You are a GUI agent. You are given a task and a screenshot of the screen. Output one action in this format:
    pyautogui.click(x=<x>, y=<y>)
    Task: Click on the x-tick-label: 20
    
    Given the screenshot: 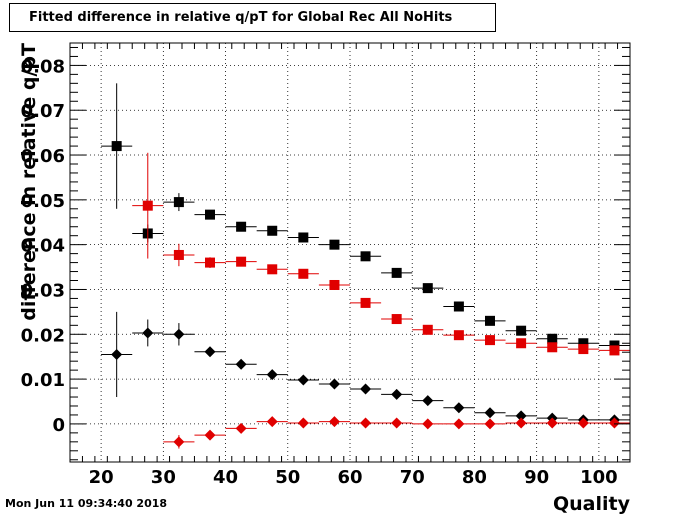 What is the action you would take?
    pyautogui.click(x=101, y=477)
    